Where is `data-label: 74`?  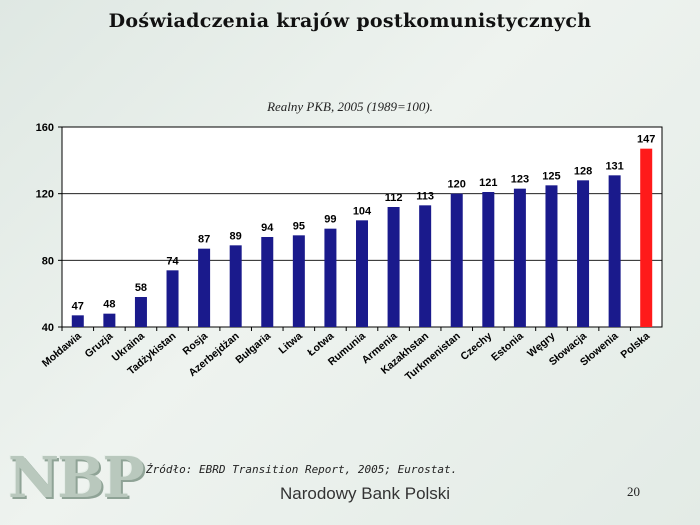 data-label: 74 is located at coordinates (172, 261).